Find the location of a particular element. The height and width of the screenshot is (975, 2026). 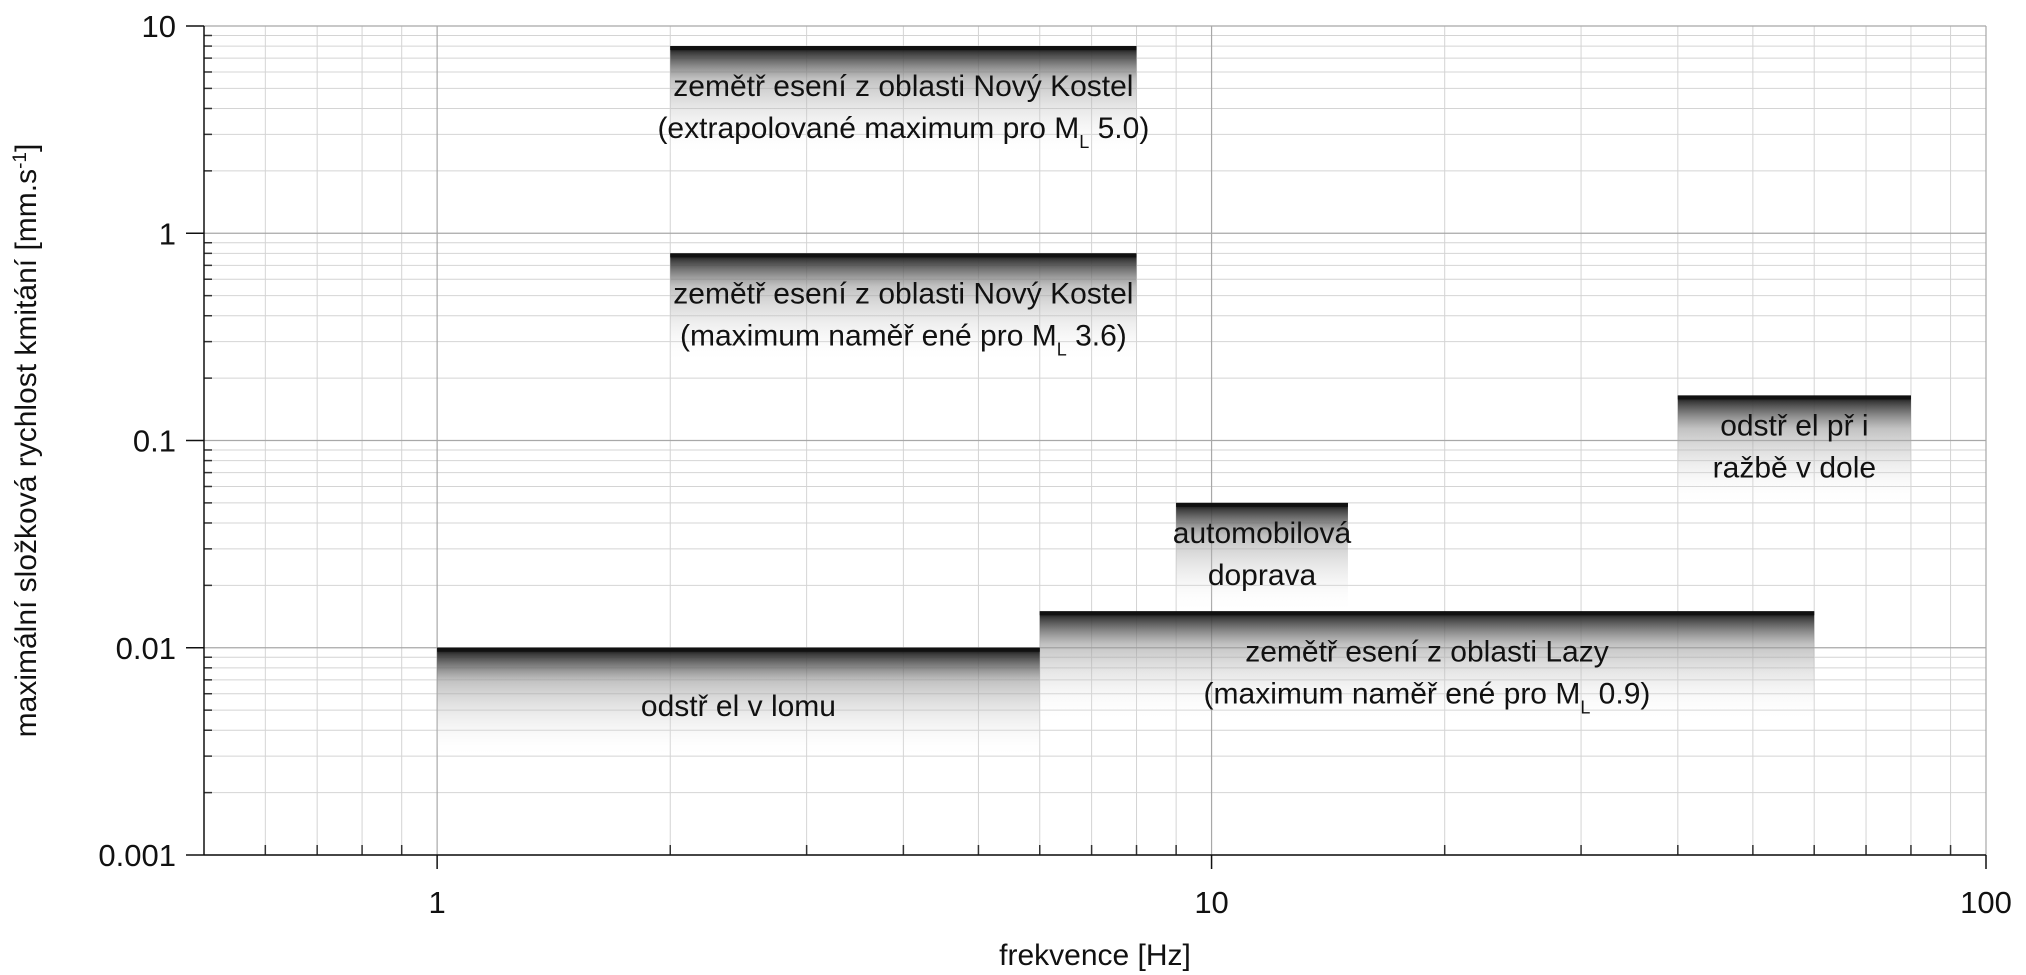

text-part: ražbě v dole is located at coordinates (1794, 467).